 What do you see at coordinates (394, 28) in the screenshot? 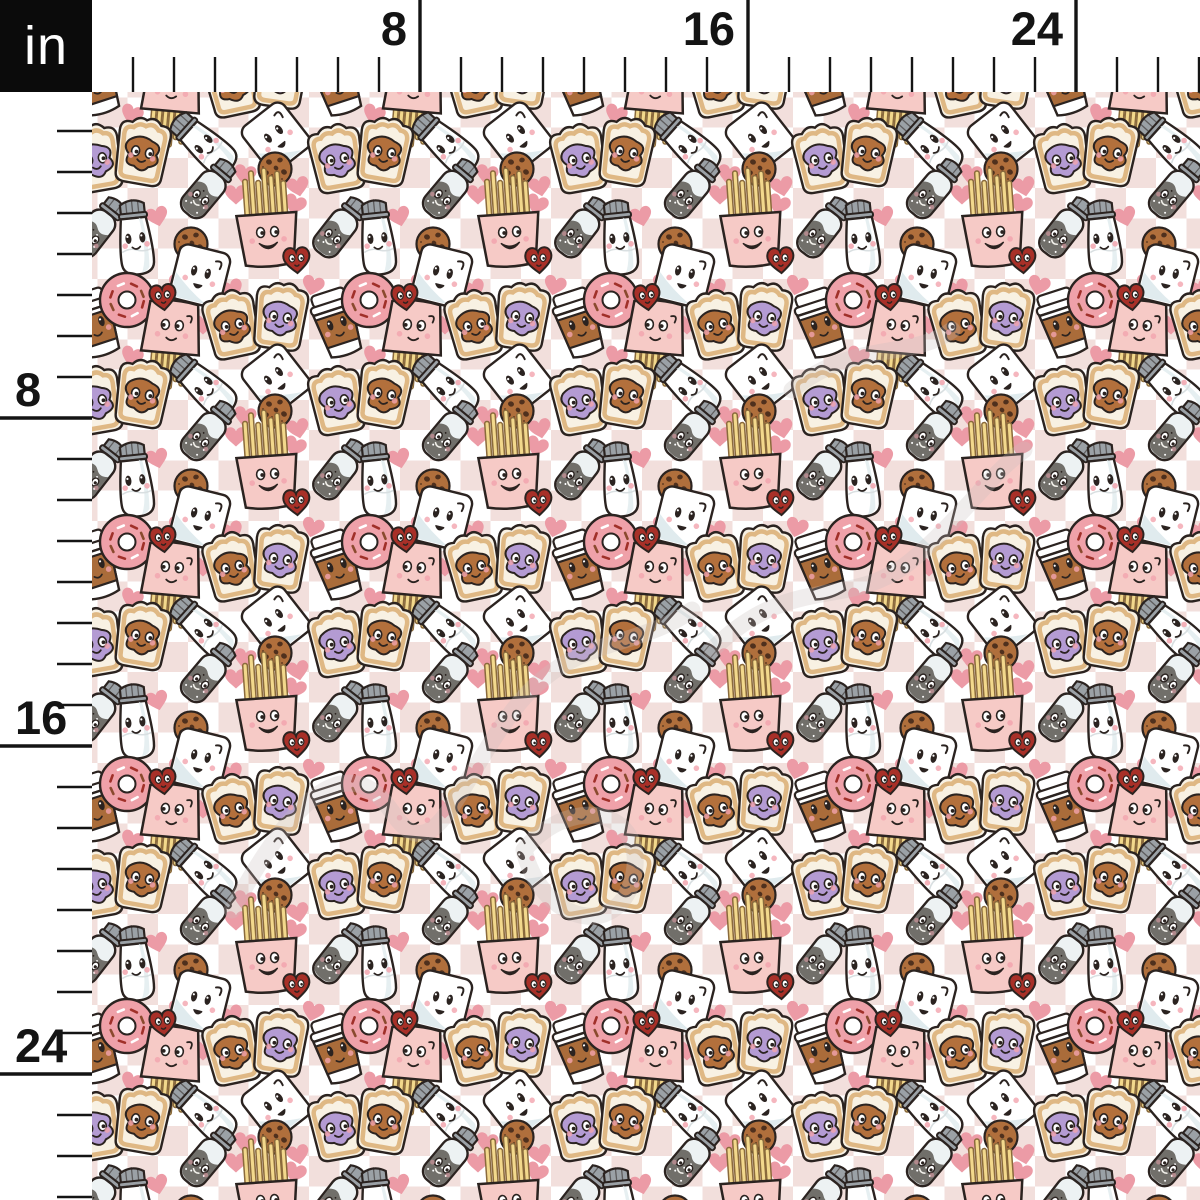
I see `ruler-top-label: 8` at bounding box center [394, 28].